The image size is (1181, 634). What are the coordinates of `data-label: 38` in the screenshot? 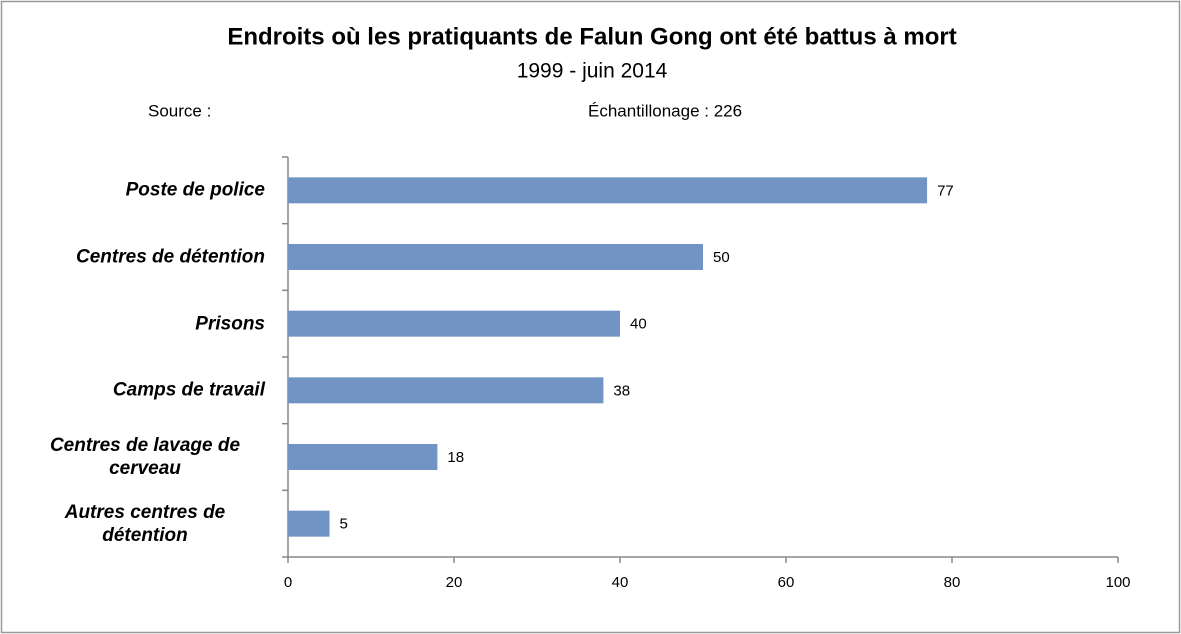 It's located at (621, 390).